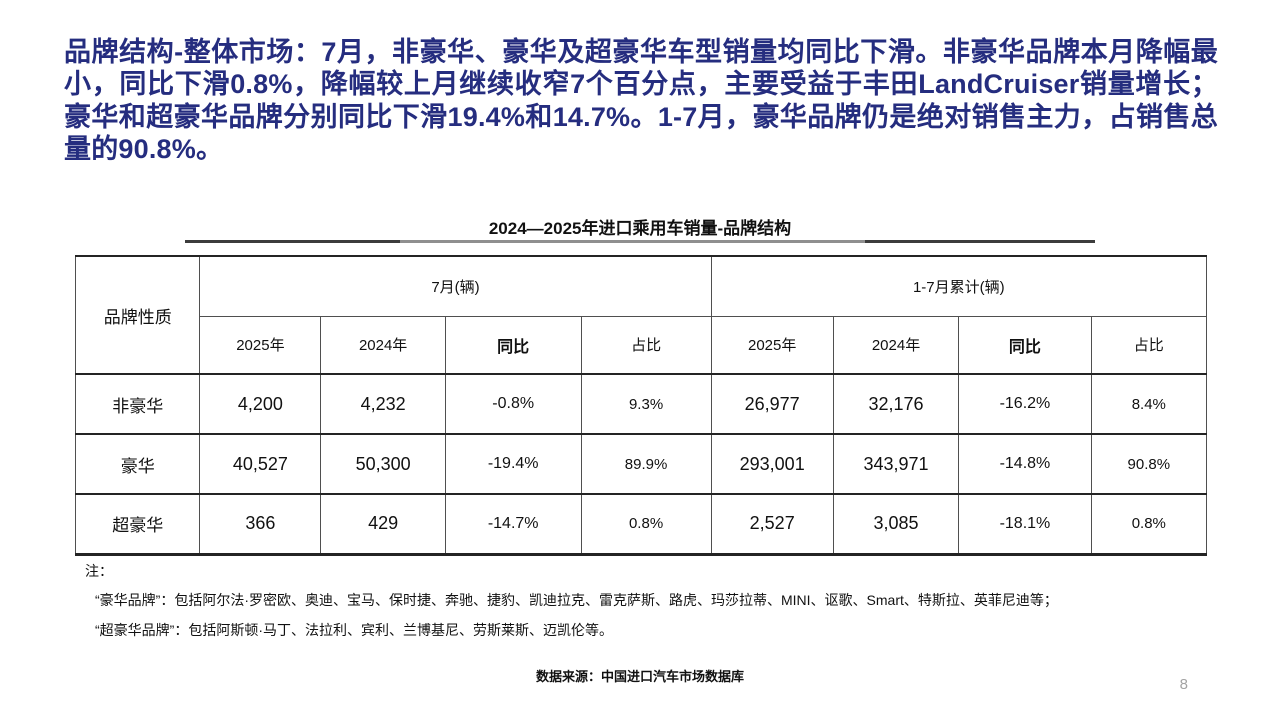  What do you see at coordinates (646, 404) in the screenshot?
I see `cell-share: 9.3%` at bounding box center [646, 404].